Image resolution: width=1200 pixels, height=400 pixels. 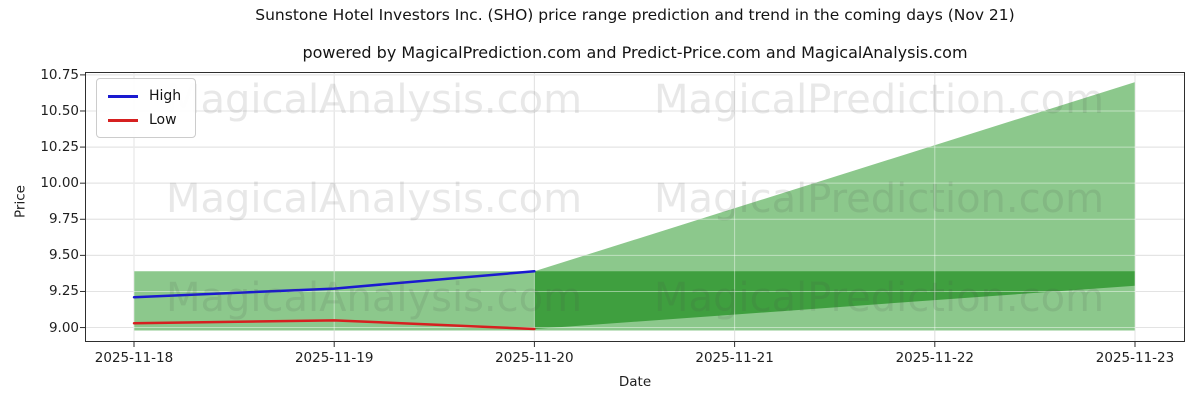 What do you see at coordinates (163, 120) in the screenshot?
I see `legend-label-low: Low` at bounding box center [163, 120].